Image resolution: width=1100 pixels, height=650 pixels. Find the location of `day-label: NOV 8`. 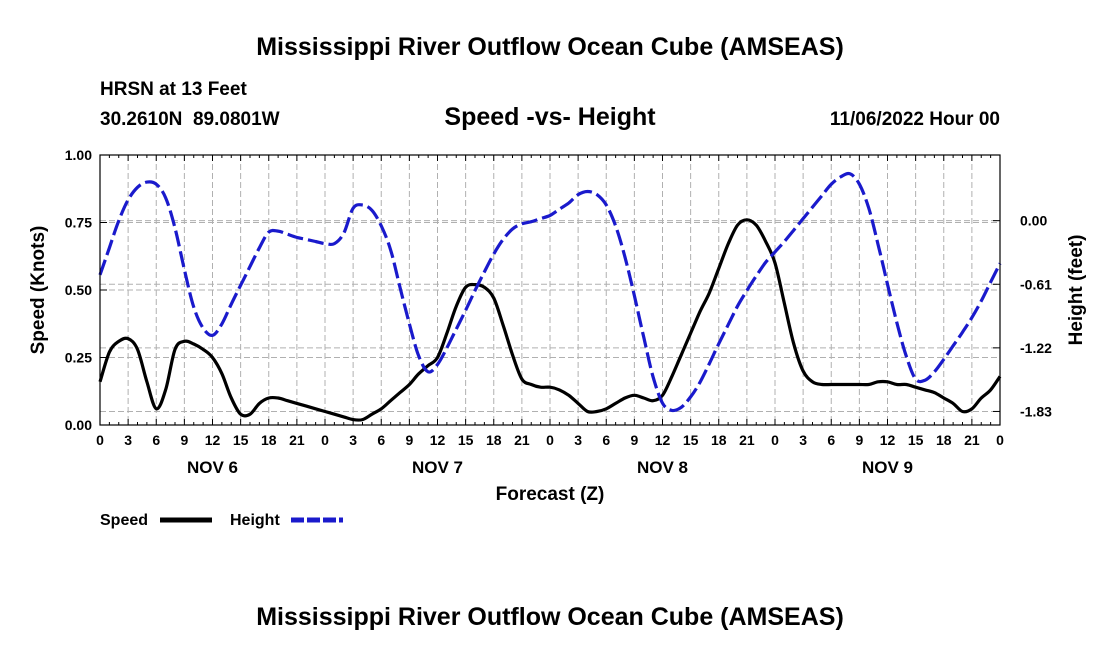

day-label: NOV 8 is located at coordinates (662, 467).